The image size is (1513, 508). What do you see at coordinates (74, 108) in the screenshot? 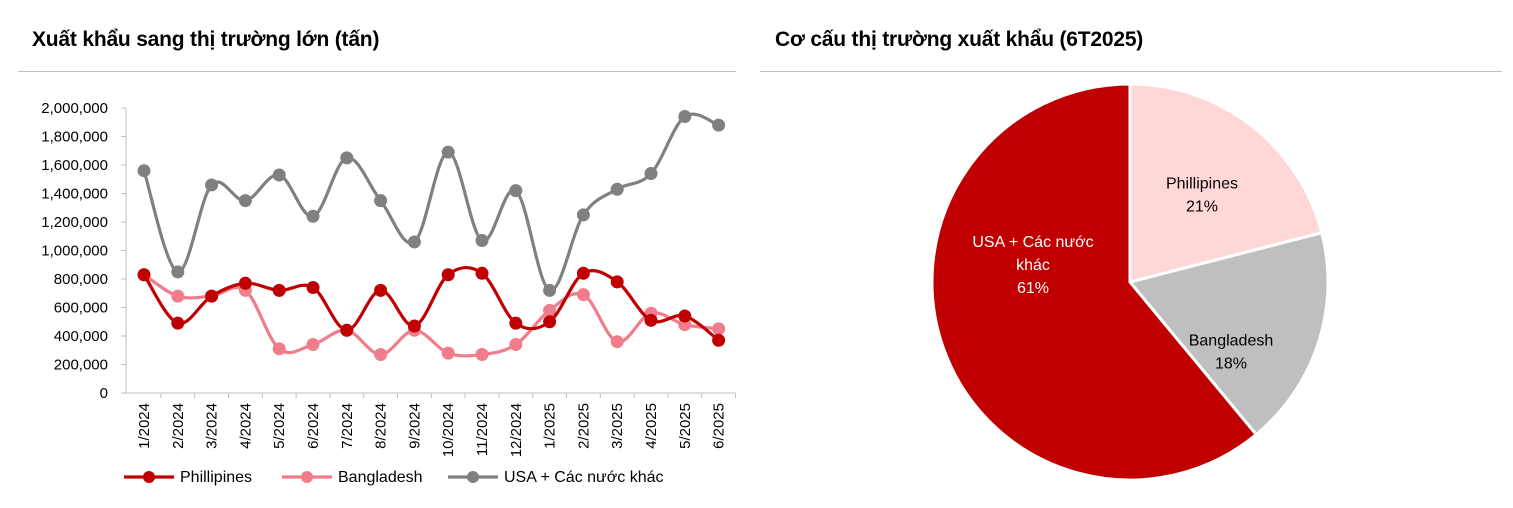
I see `y-tick-label: 2,000,000` at bounding box center [74, 108].